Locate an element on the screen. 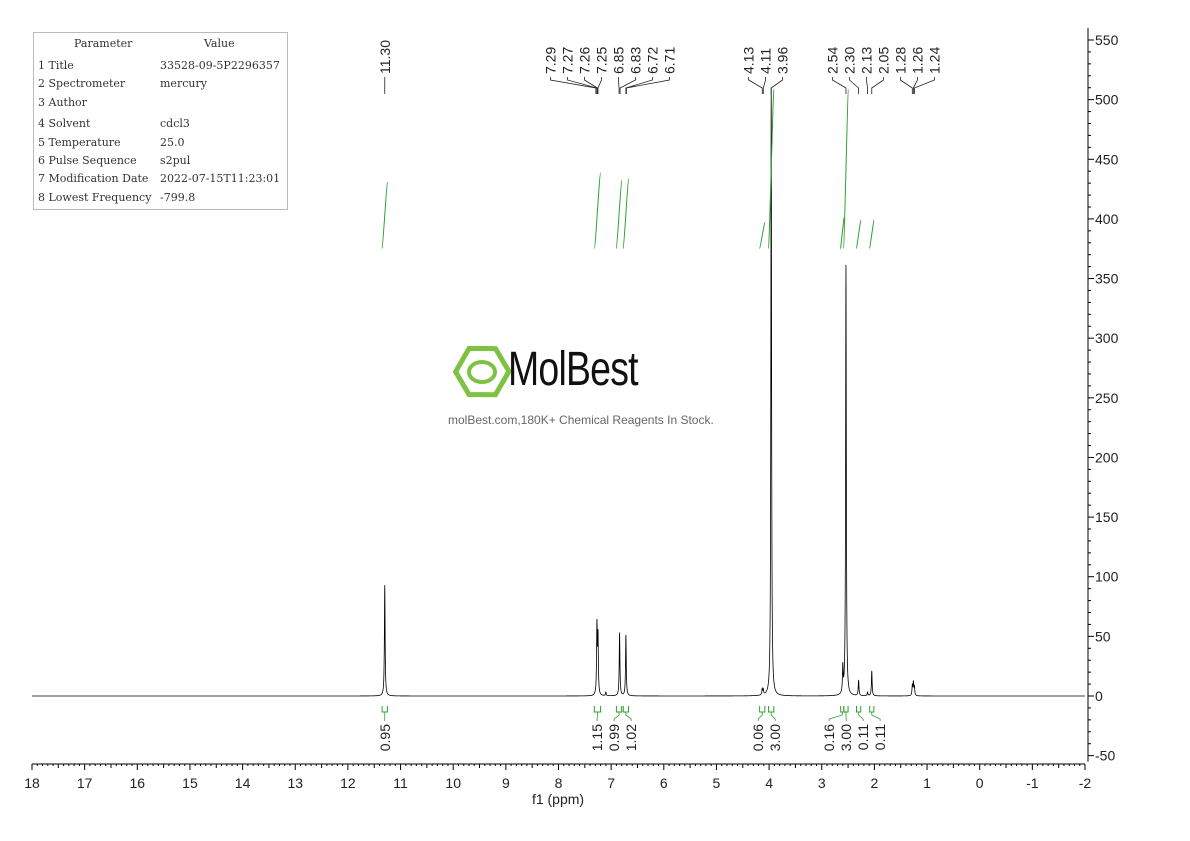 This screenshot has width=1190, height=841. x-tick-label: 1 is located at coordinates (927, 783).